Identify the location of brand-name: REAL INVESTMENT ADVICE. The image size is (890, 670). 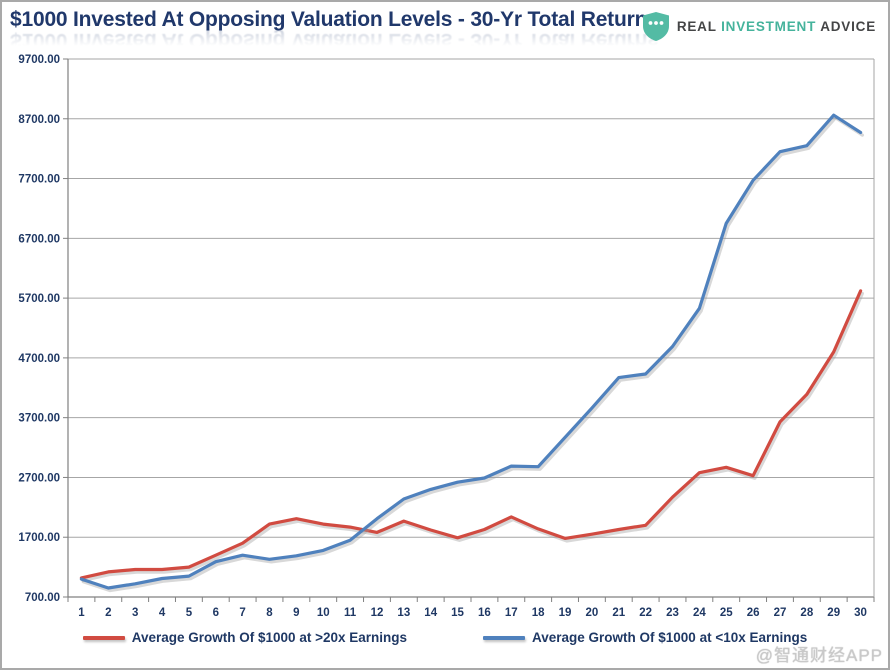
(776, 26).